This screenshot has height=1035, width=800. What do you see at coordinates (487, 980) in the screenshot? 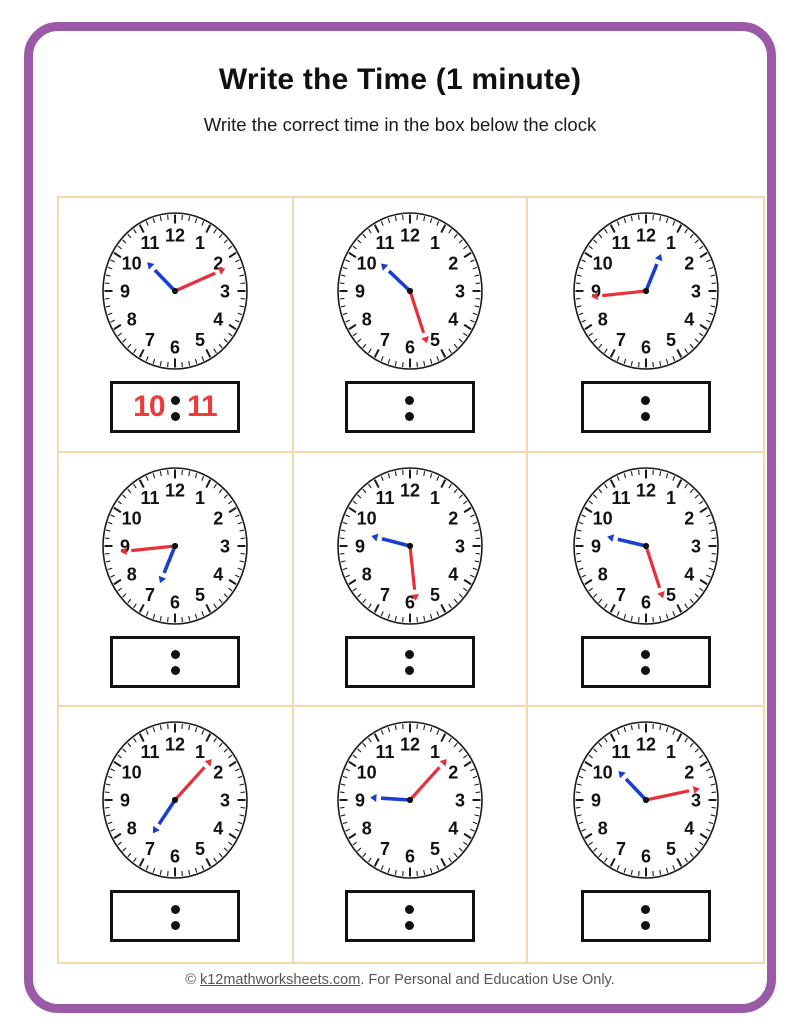
I see `footer-suffix: . For Personal and Education Use Only.` at bounding box center [487, 980].